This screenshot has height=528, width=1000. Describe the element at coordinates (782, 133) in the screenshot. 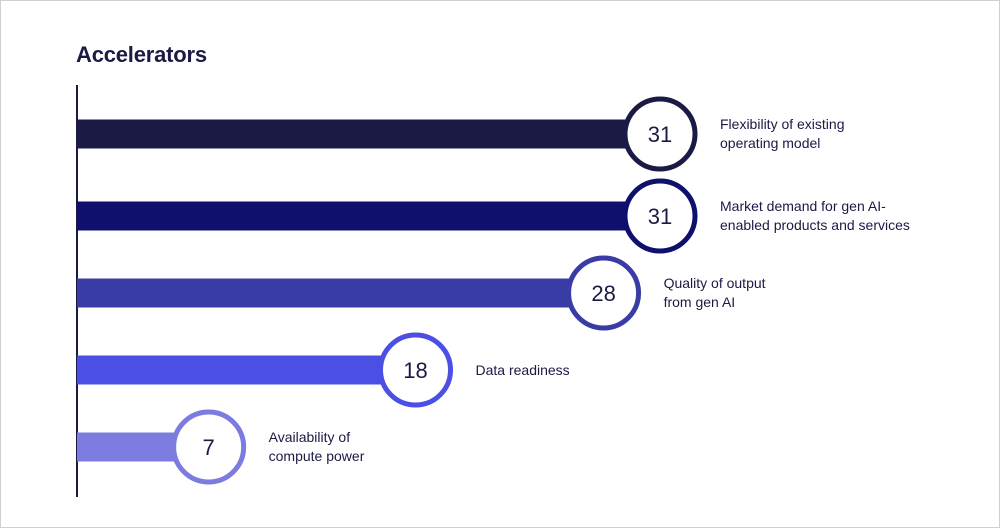

I see `category-label-1: Flexibility of existing operating model` at that location.